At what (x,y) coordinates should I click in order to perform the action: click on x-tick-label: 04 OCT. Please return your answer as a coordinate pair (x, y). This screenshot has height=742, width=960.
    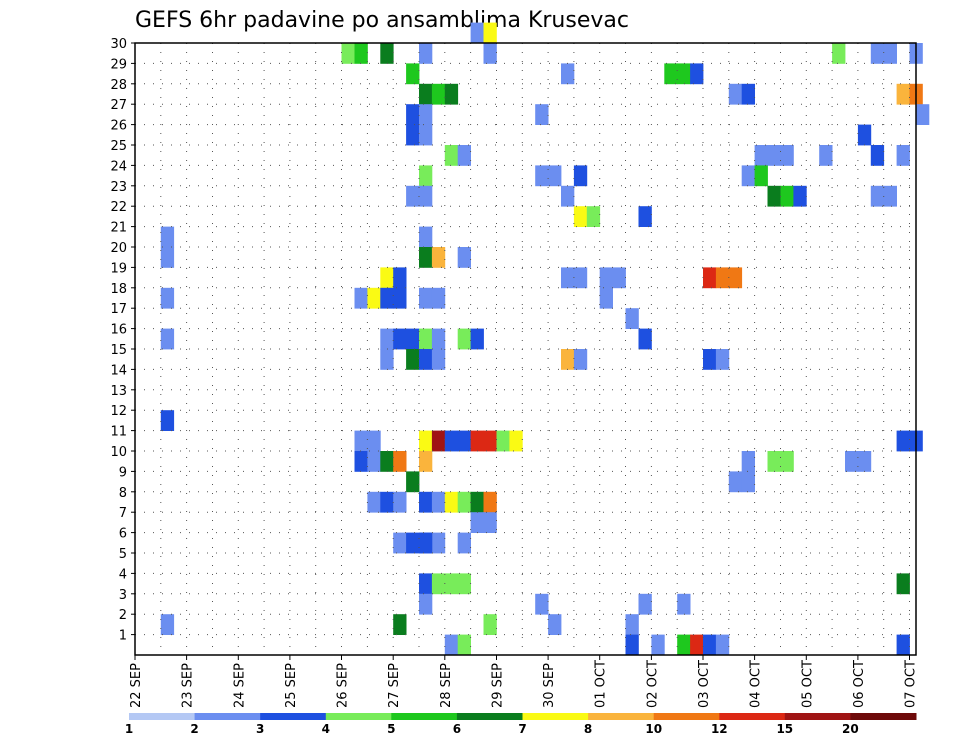
    Looking at the image, I should click on (756, 684).